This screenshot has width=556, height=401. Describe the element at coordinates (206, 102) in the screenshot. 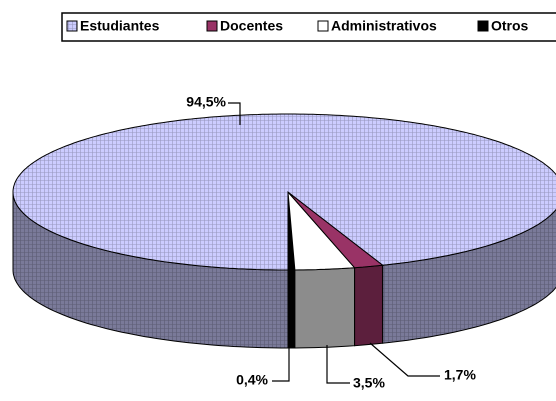

I see `data-label: 94,5%` at that location.